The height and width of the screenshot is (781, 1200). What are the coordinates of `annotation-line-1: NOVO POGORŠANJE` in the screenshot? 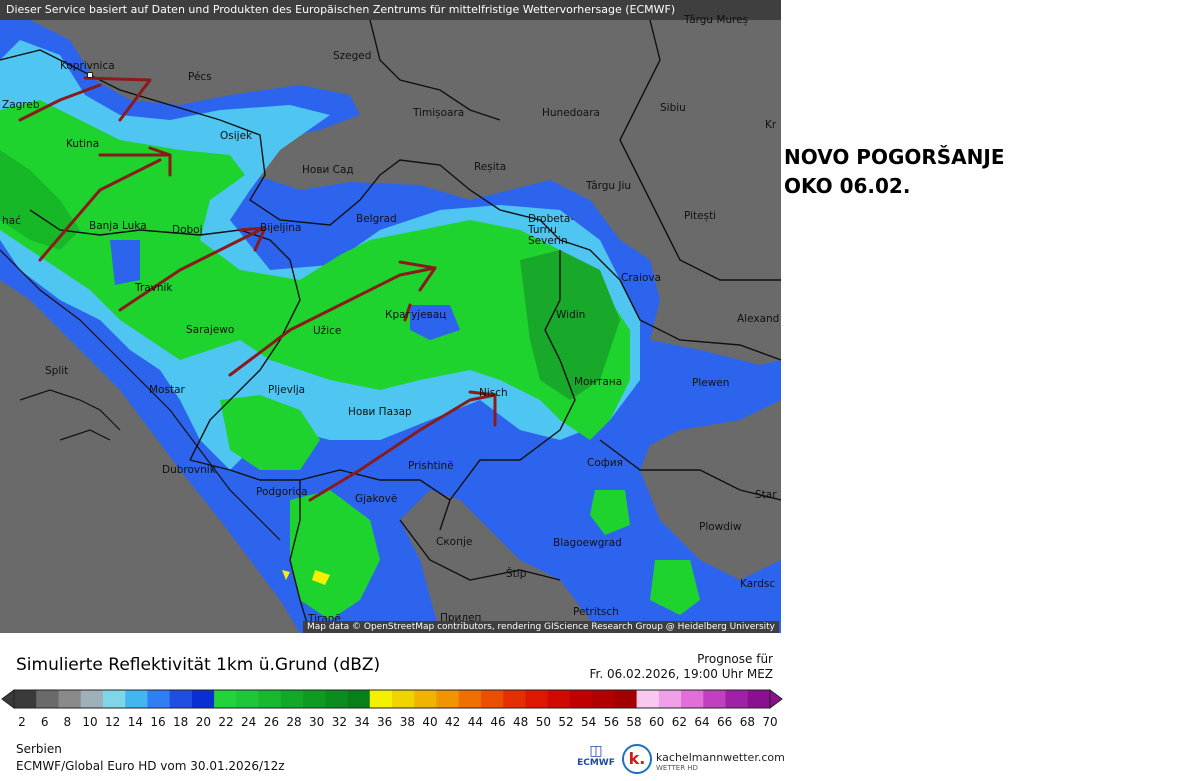 It's located at (894, 157).